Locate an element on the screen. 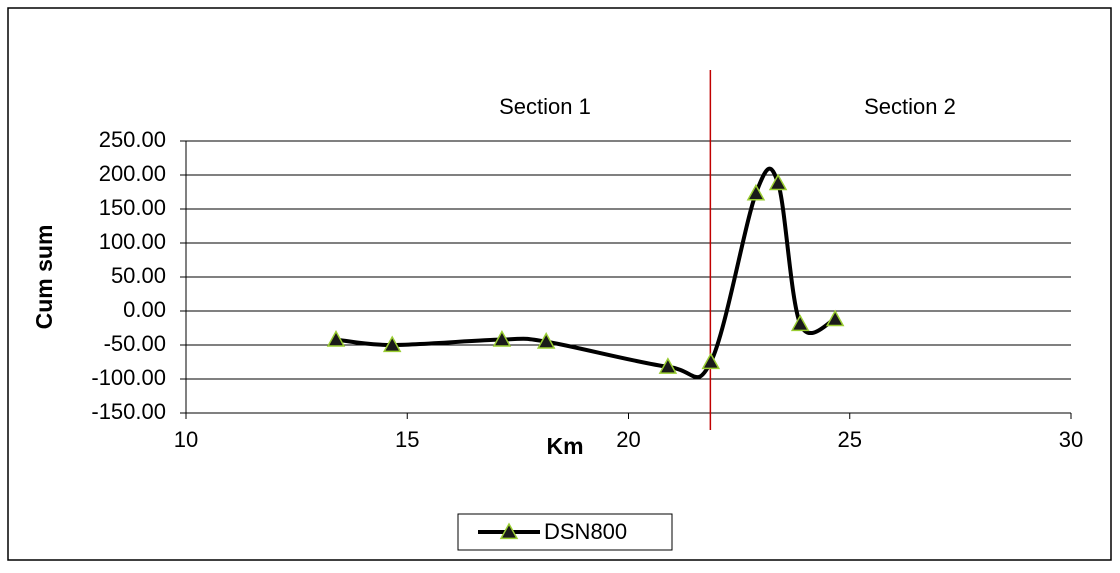 The height and width of the screenshot is (573, 1120). y-tick-label: -100.00 is located at coordinates (128, 377).